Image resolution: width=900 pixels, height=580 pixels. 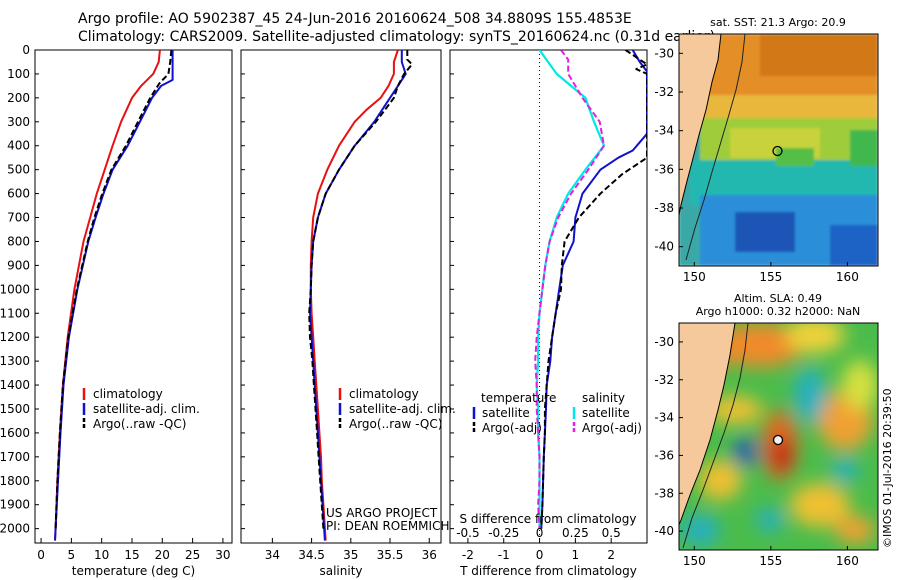 What do you see at coordinates (15, 289) in the screenshot?
I see `depth-tick-label: 1000` at bounding box center [15, 289].